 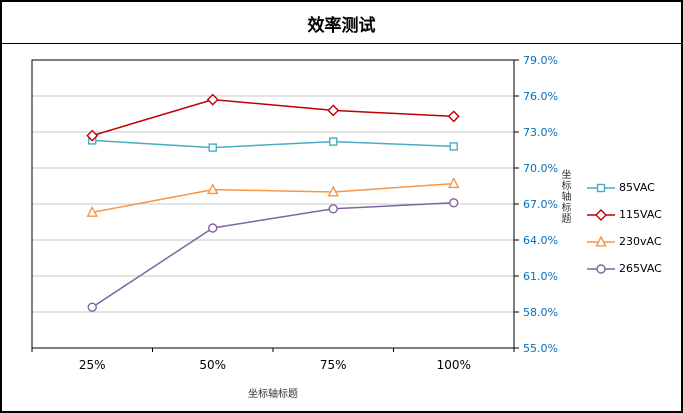 What do you see at coordinates (540, 348) in the screenshot?
I see `y-tick-label: 55.0%` at bounding box center [540, 348].